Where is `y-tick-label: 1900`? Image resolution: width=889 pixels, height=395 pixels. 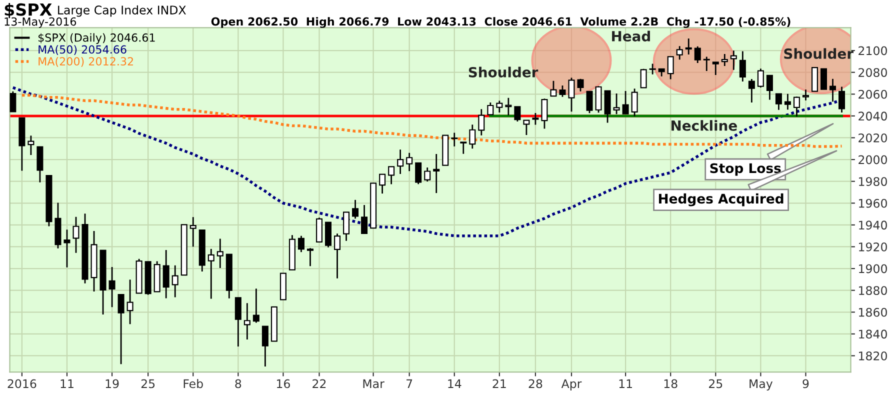 y-tick-label: 1900 is located at coordinates (873, 269).